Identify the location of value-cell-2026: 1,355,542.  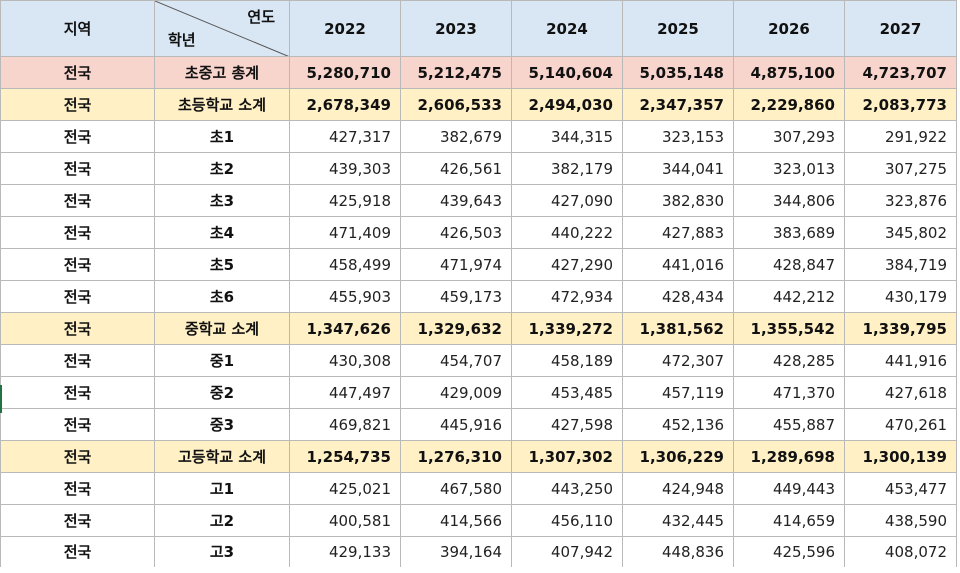
(789, 328).